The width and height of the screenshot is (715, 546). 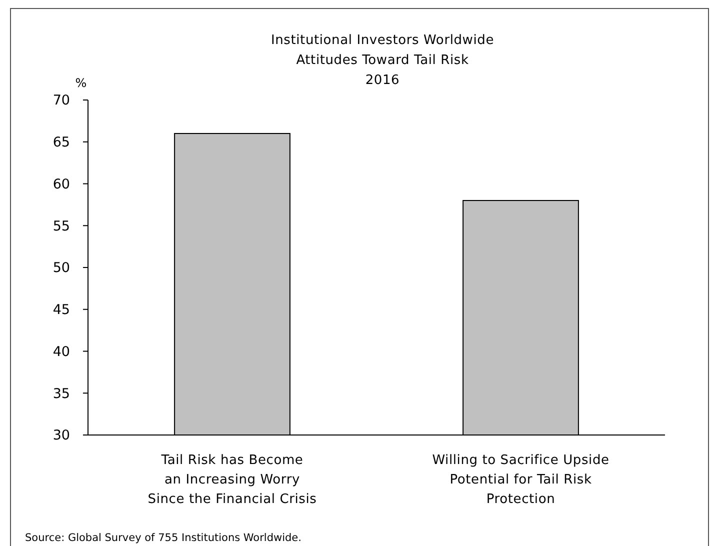 What do you see at coordinates (232, 480) in the screenshot?
I see `x-tick-label: Tail Risk has Become an Increasing Worry Since the Financial Crisis` at bounding box center [232, 480].